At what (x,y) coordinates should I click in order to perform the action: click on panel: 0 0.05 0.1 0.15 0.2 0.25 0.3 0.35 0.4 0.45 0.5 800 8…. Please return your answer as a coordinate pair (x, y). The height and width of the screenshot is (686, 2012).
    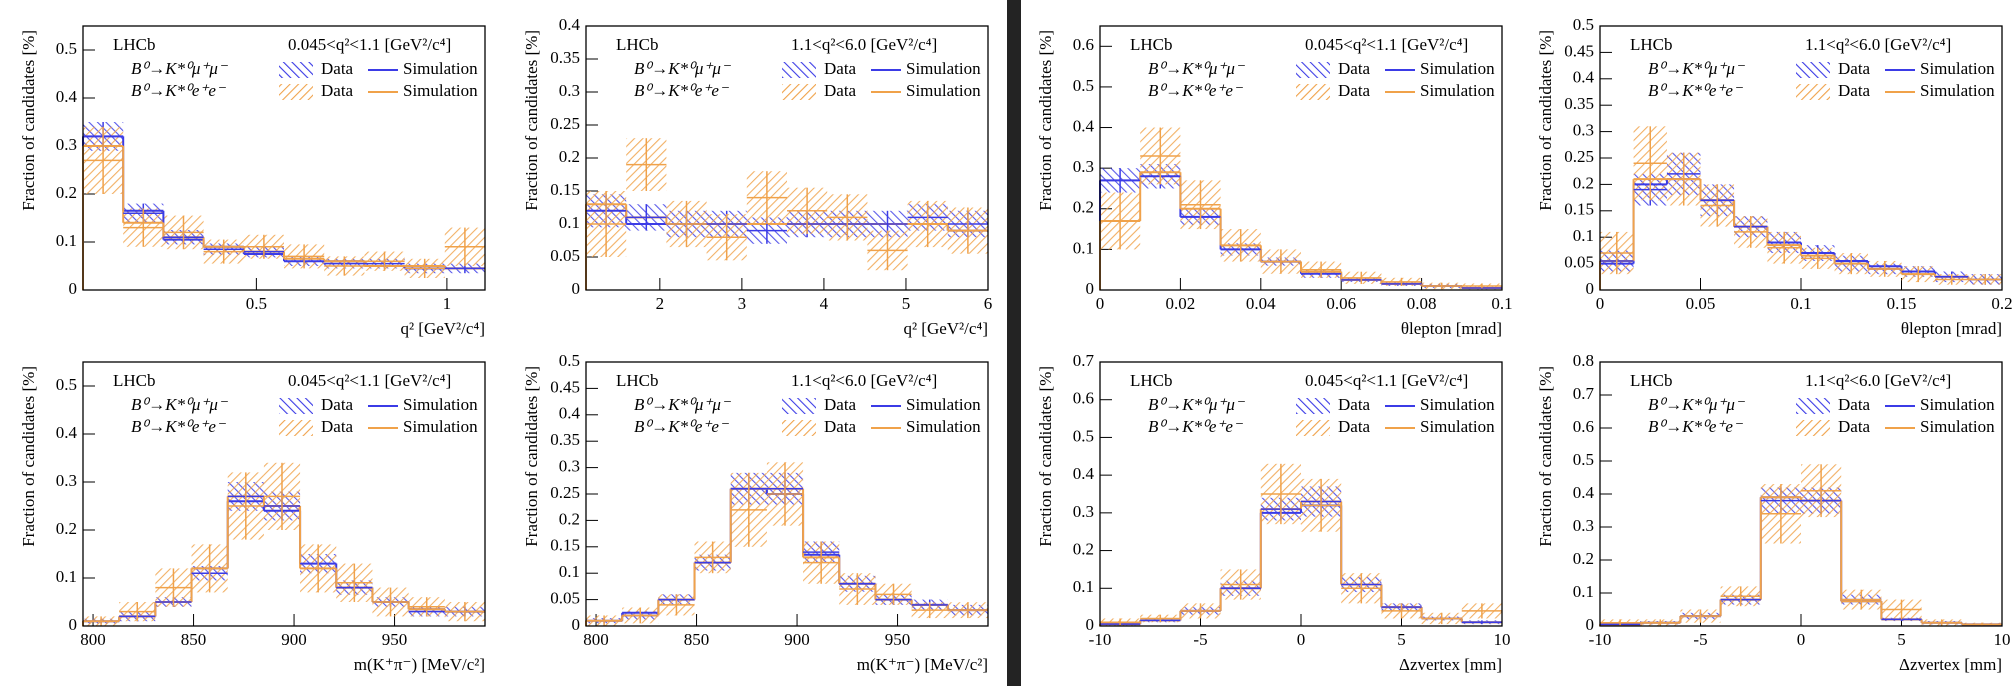
    Looking at the image, I should click on (755, 512).